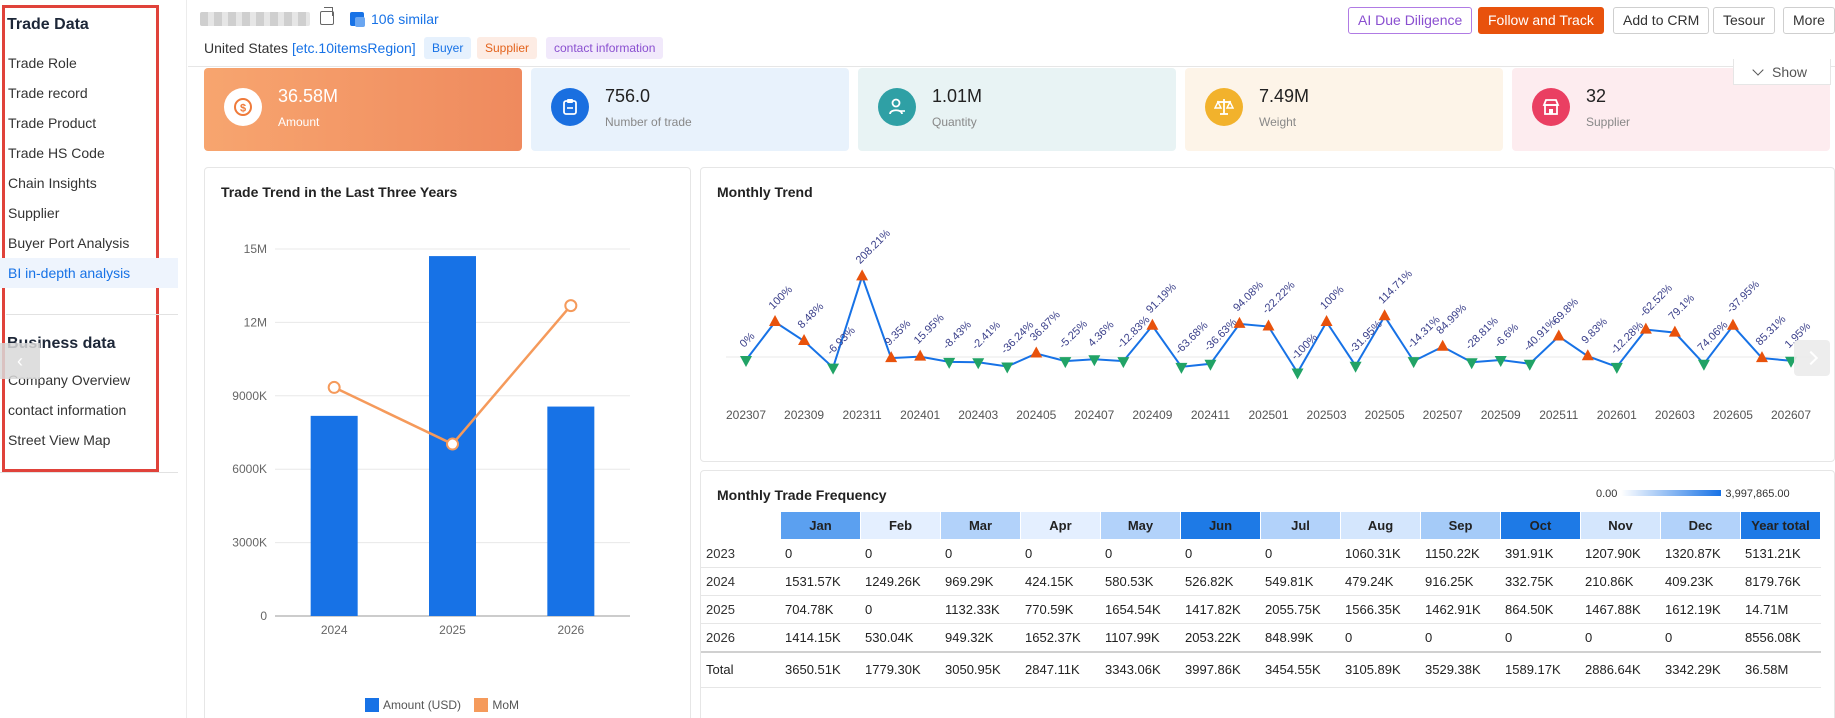 The width and height of the screenshot is (1835, 718). Describe the element at coordinates (308, 96) in the screenshot. I see `stat-value: 36.58M` at that location.